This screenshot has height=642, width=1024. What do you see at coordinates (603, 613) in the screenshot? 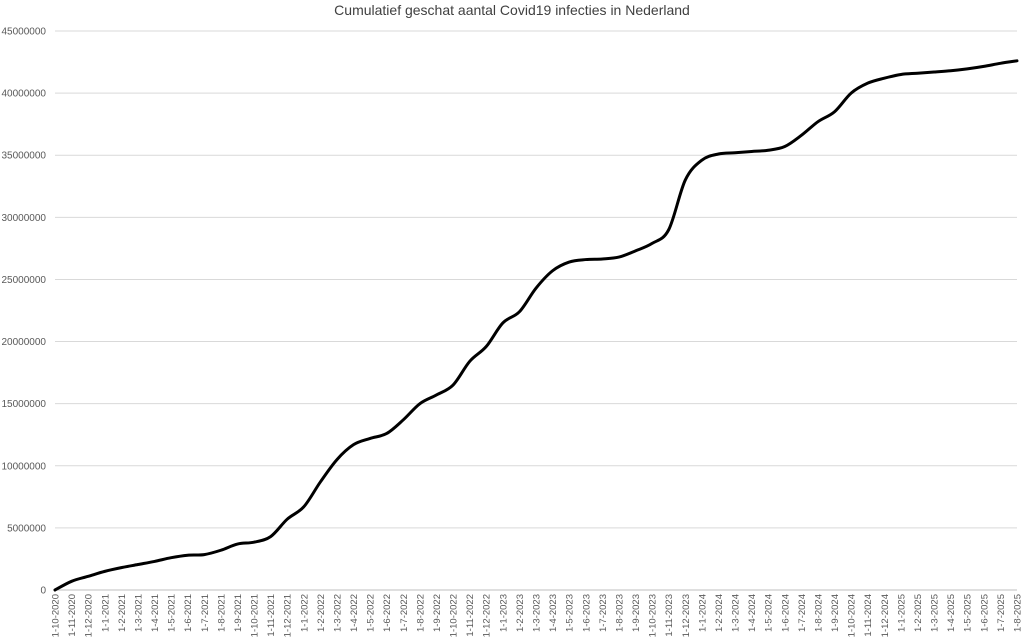
I see `x-tick-label: 1-7-2023` at bounding box center [603, 613].